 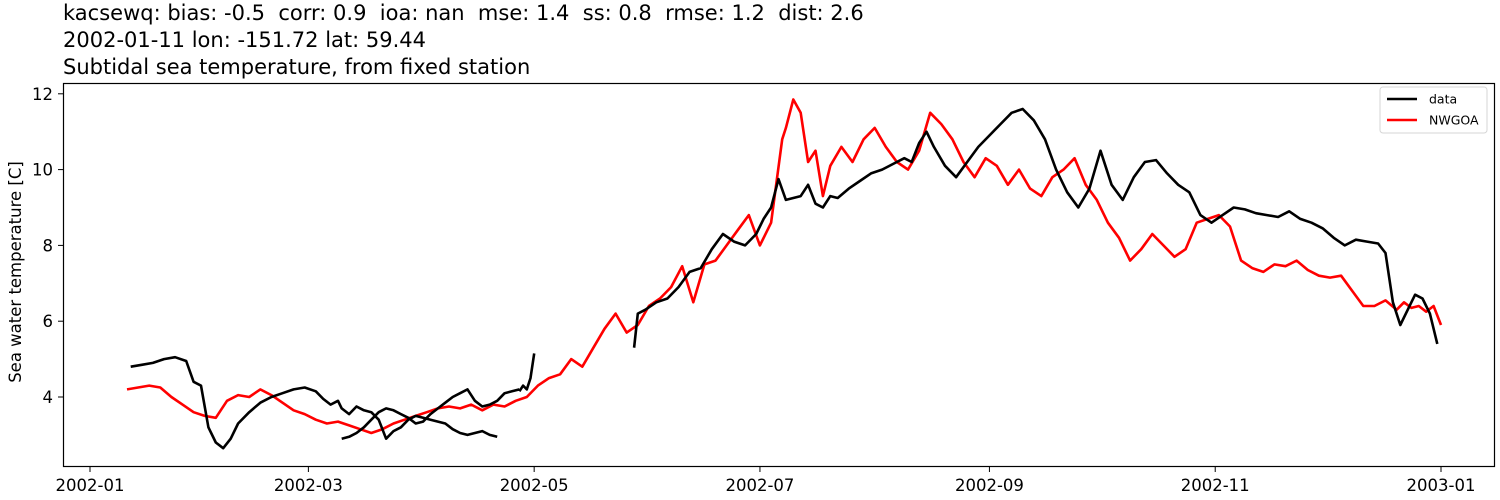 I want to click on x-tick-label: 2002-09, so click(x=989, y=485).